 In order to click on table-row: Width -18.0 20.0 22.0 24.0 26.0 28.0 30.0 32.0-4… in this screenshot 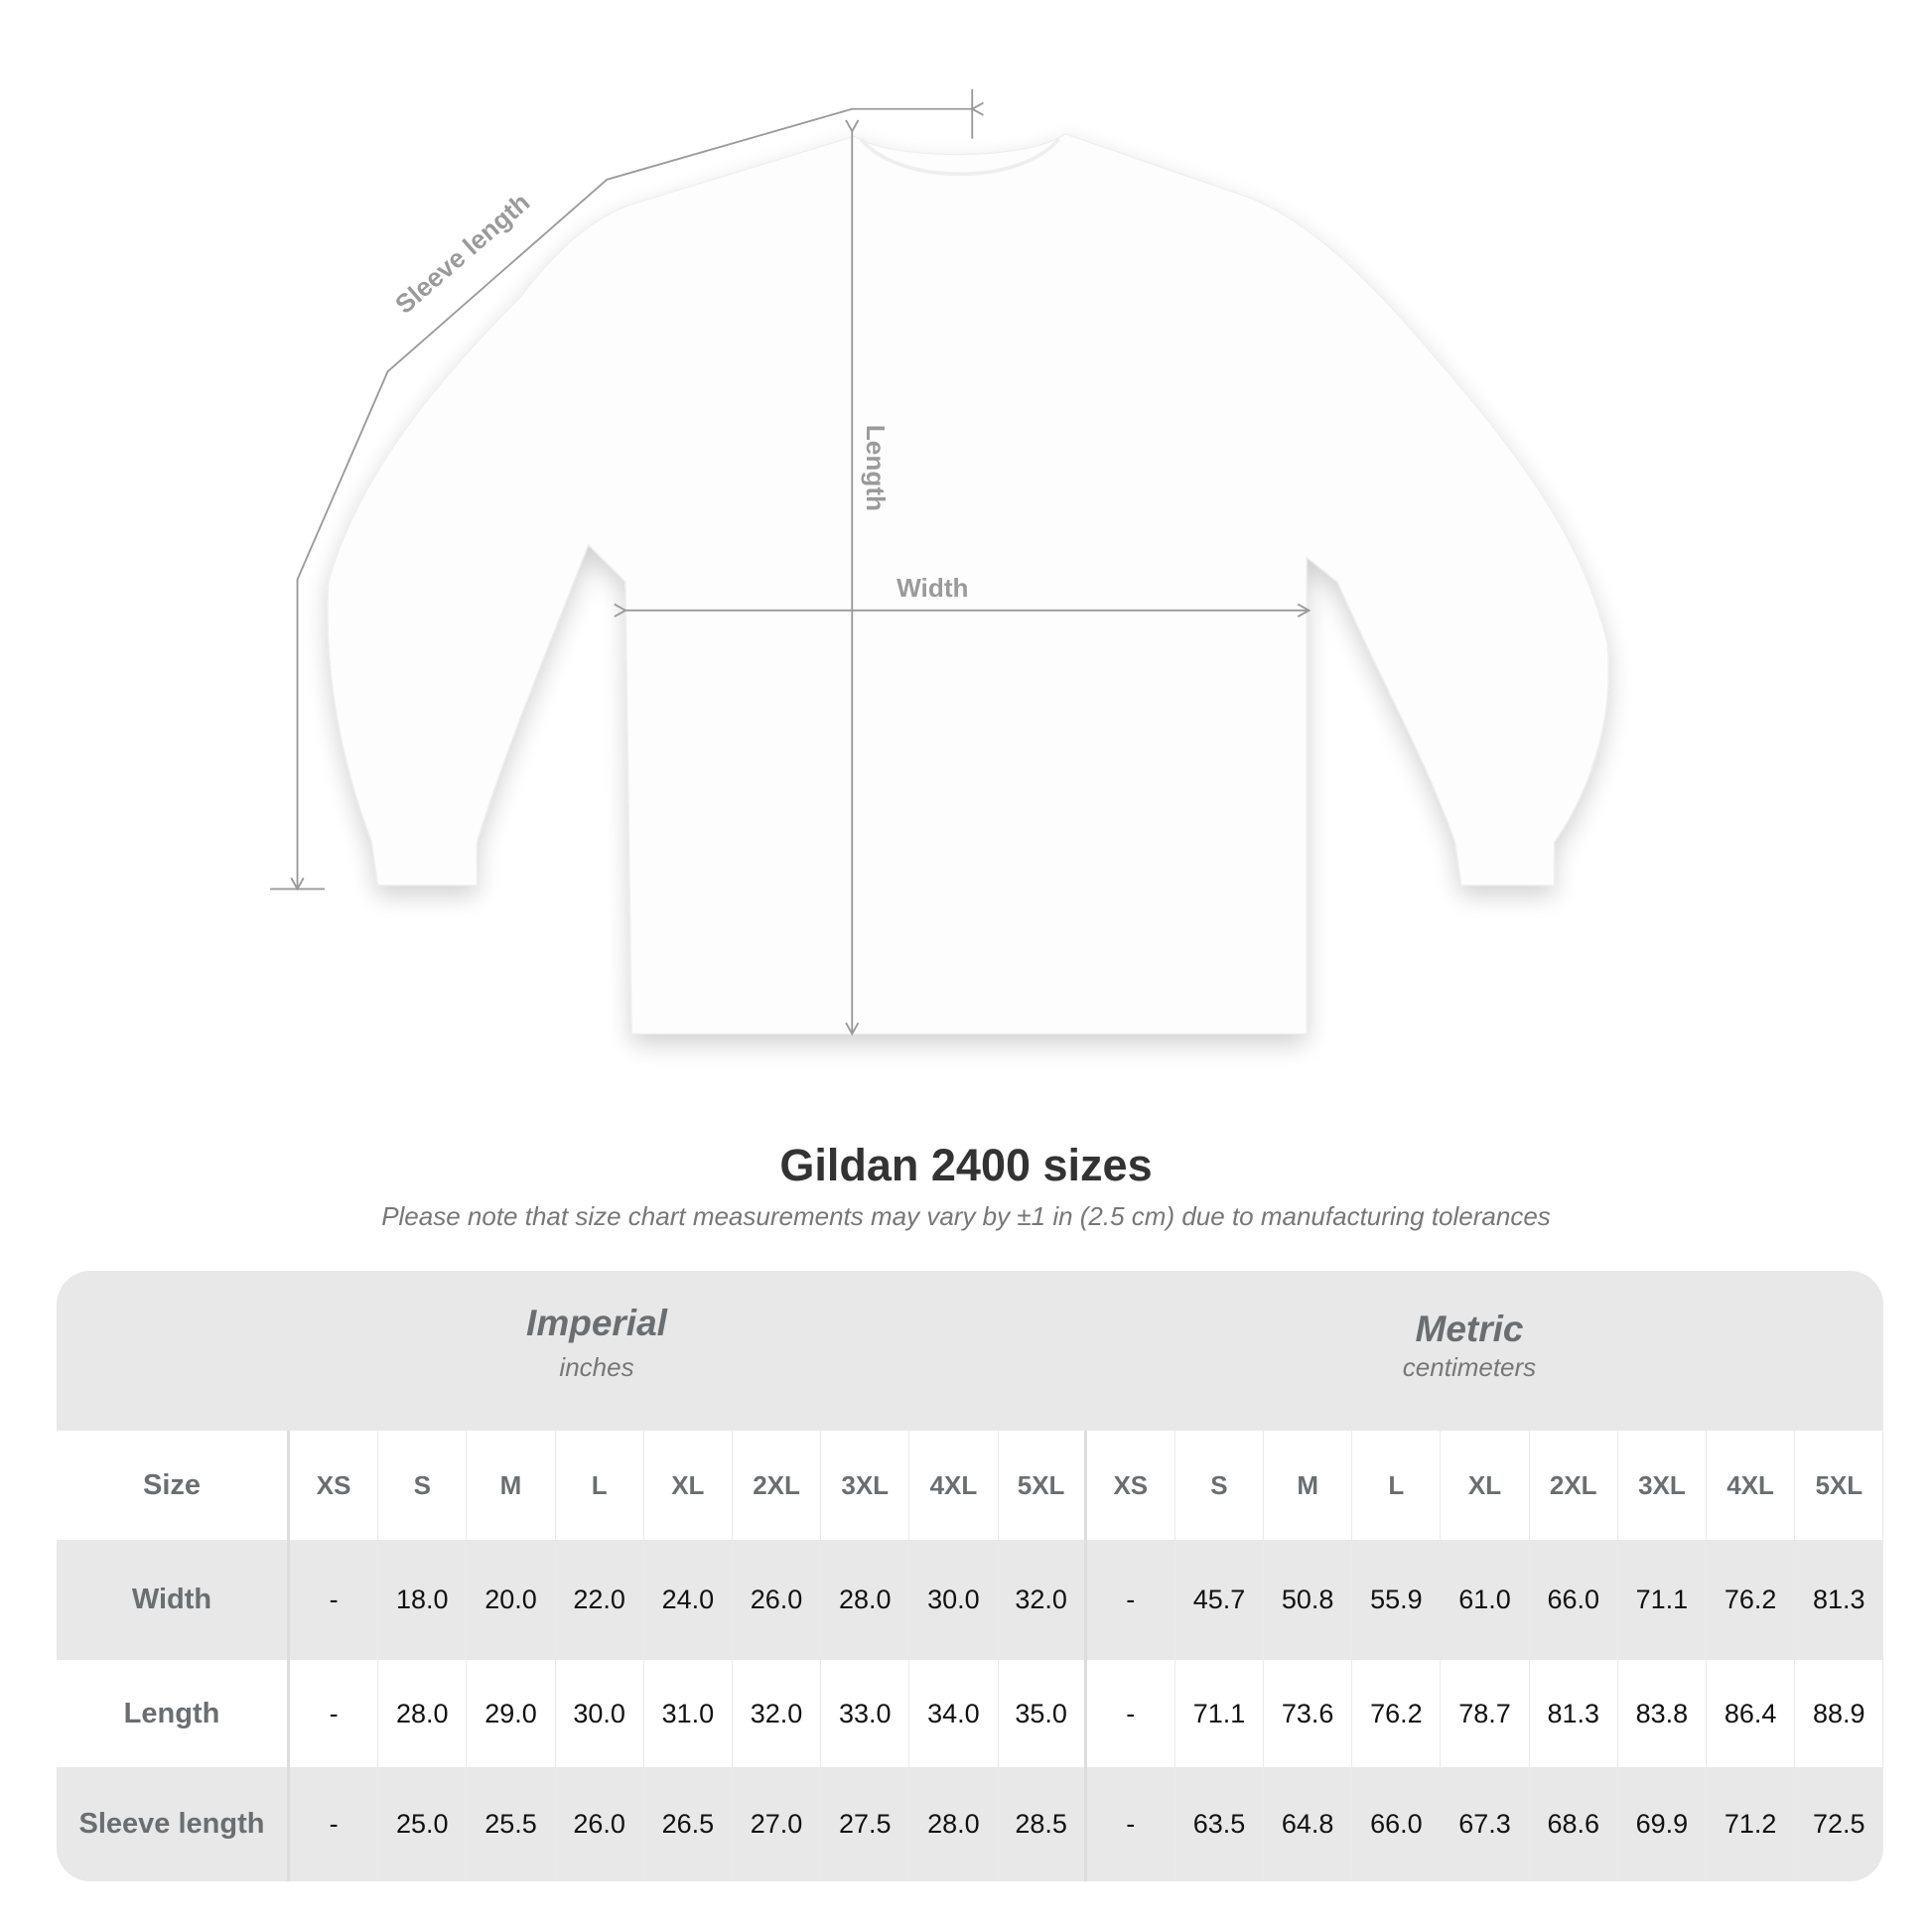, I will do `click(970, 1600)`.